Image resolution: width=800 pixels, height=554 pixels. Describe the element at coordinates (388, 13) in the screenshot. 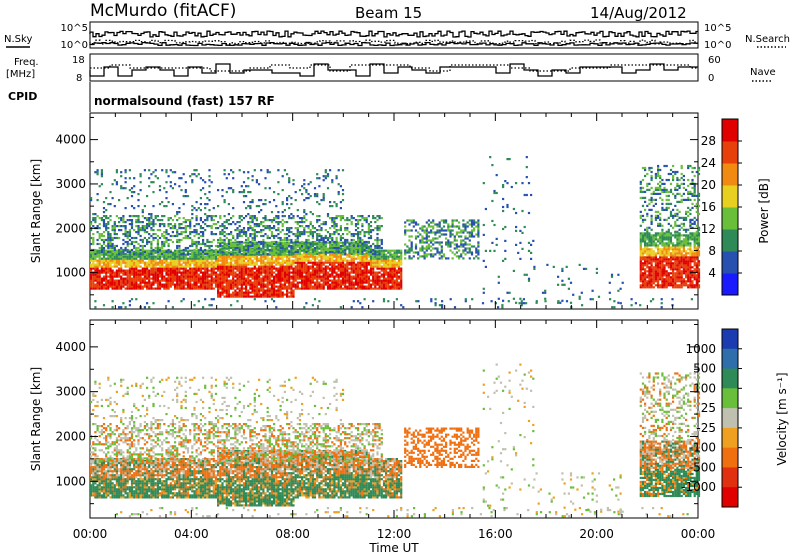

I see `beam-title: Beam 15` at that location.